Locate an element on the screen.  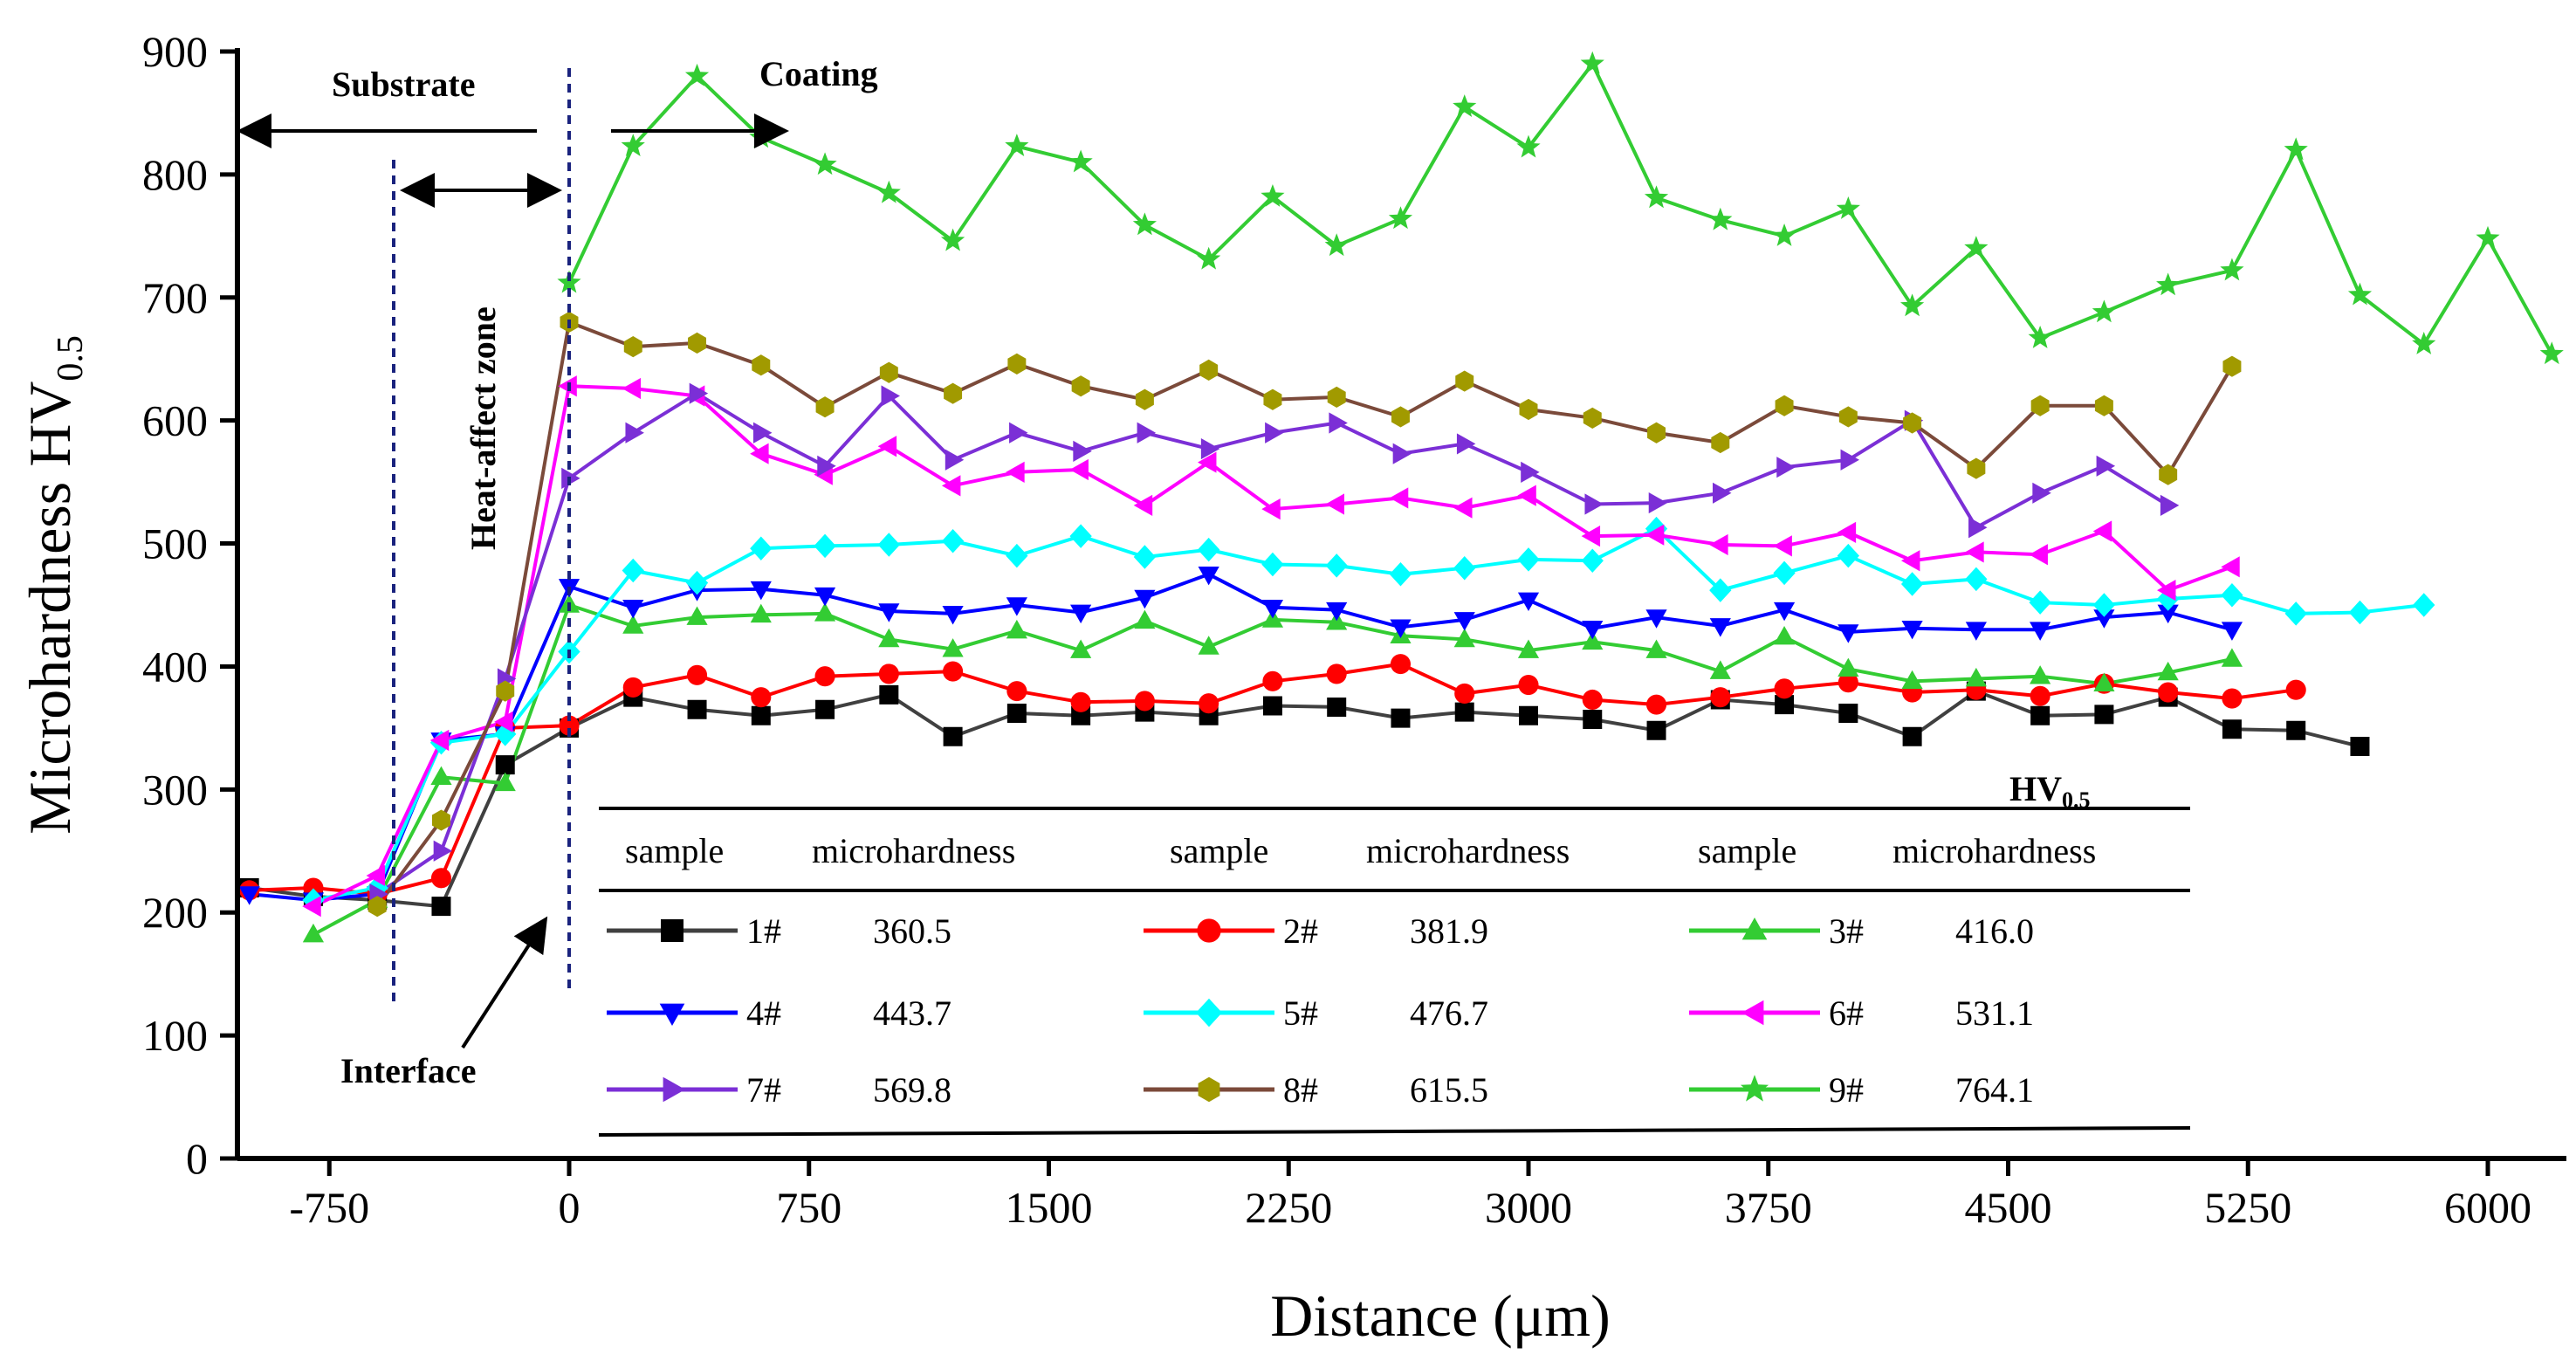
x-tick-label: 2250 is located at coordinates (1288, 1207).